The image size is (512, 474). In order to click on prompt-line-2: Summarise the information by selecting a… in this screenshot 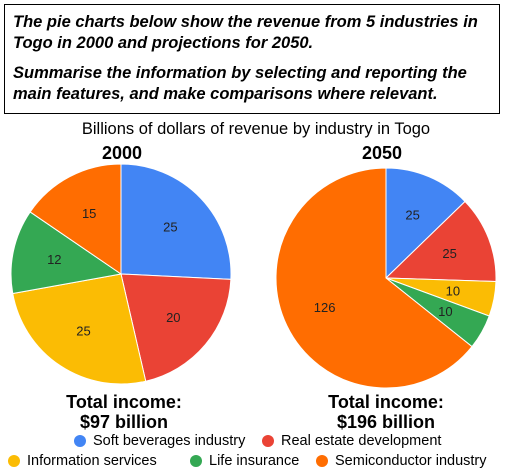, I will do `click(240, 83)`.